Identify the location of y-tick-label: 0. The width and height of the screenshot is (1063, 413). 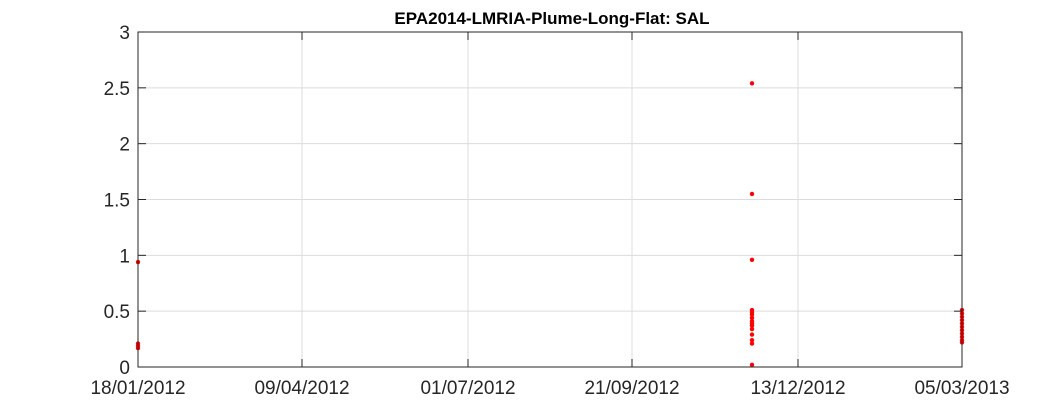
(124, 368).